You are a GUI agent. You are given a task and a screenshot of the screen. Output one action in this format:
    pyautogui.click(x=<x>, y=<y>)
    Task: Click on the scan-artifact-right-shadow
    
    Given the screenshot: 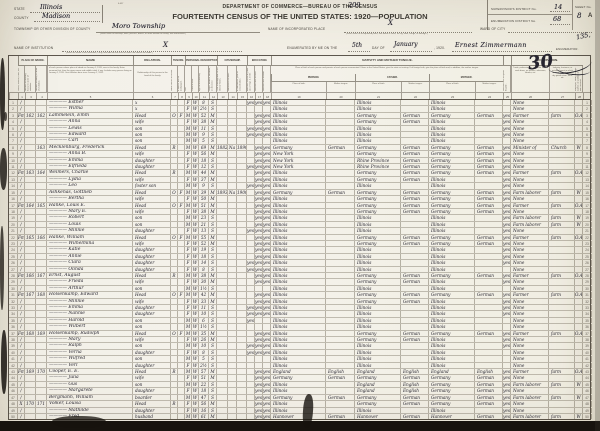 What is the action you would take?
    pyautogui.click(x=597, y=215)
    